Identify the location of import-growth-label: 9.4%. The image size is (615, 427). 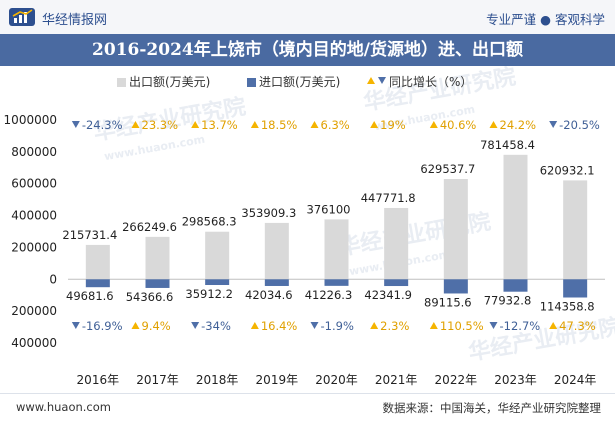
(156, 326).